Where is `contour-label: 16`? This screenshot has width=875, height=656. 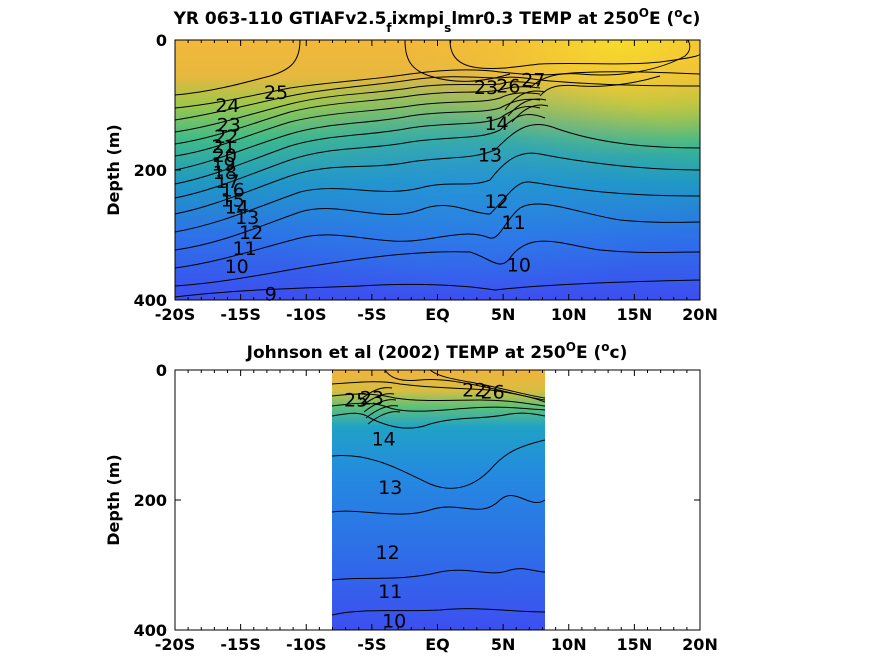 contour-label: 16 is located at coordinates (233, 191).